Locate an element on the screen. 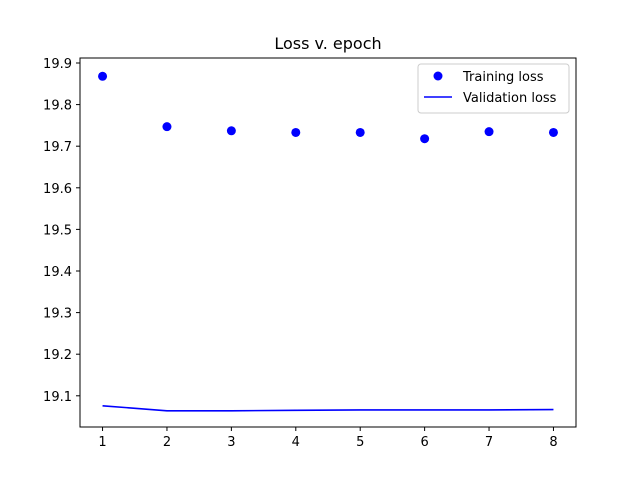 This screenshot has width=640, height=480. y-tick-label: 19.7 is located at coordinates (57, 147).